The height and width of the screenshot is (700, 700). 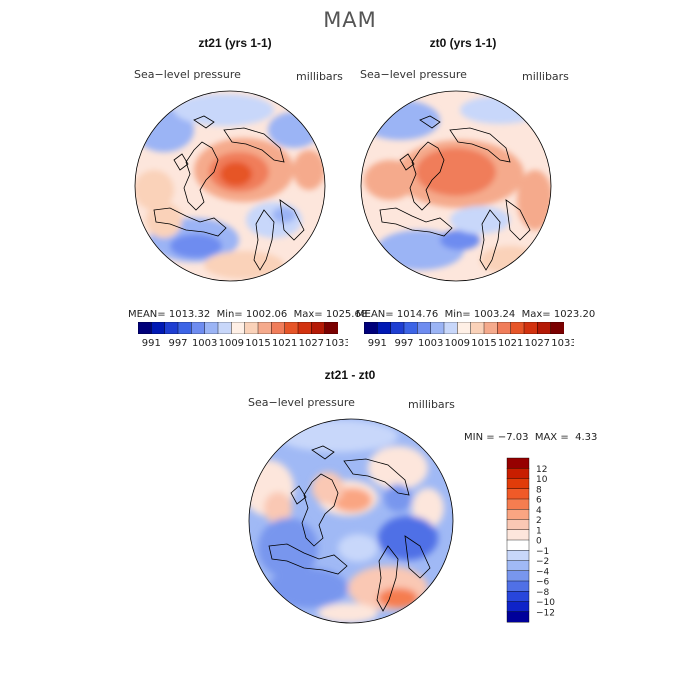 I want to click on colorbar-1-tick-label: 991, so click(x=151, y=343).